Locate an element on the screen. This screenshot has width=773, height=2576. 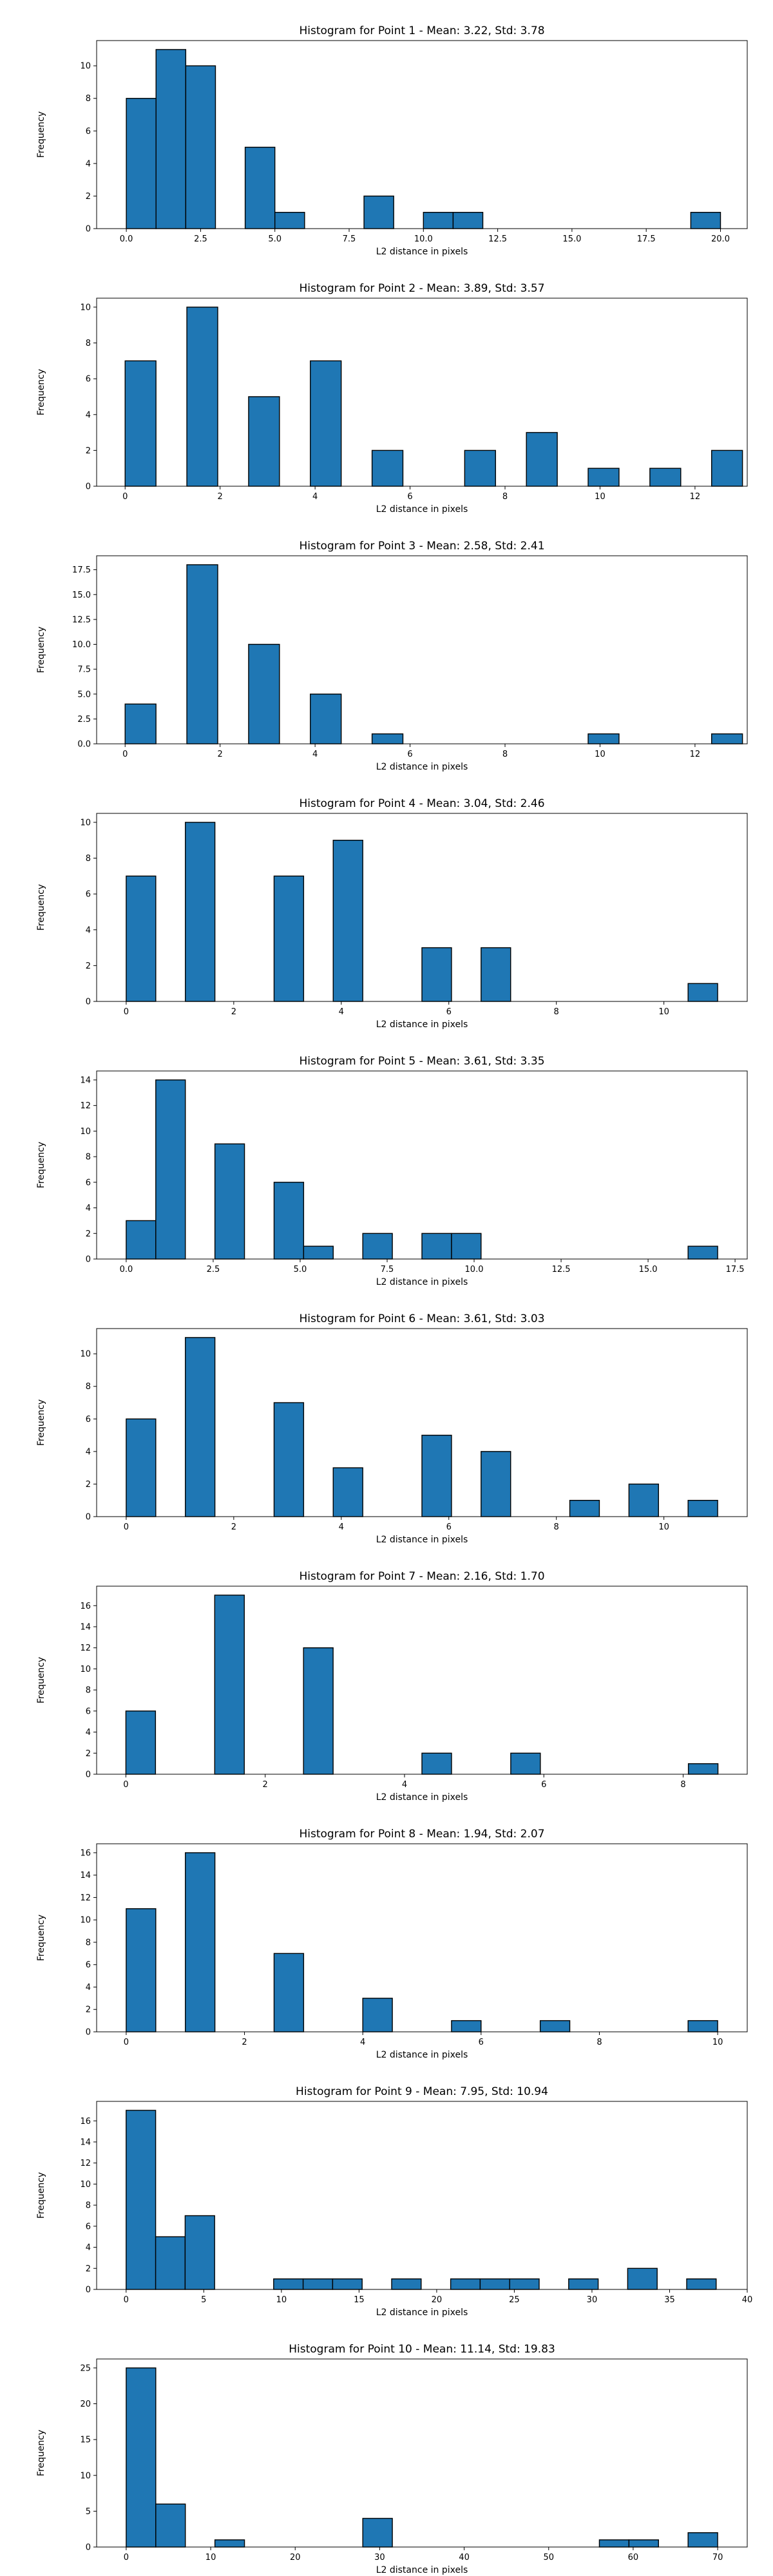
x-tick-label: 50 is located at coordinates (548, 2557).